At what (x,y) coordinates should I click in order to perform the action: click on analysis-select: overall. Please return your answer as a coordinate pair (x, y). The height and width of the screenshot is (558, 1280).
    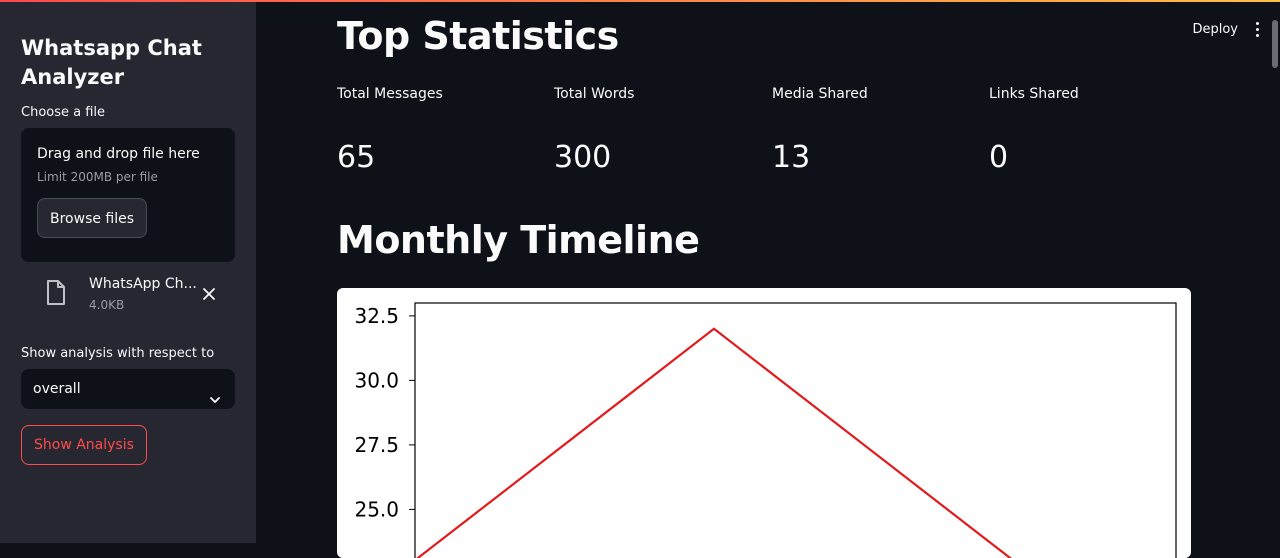
    Looking at the image, I should click on (128, 389).